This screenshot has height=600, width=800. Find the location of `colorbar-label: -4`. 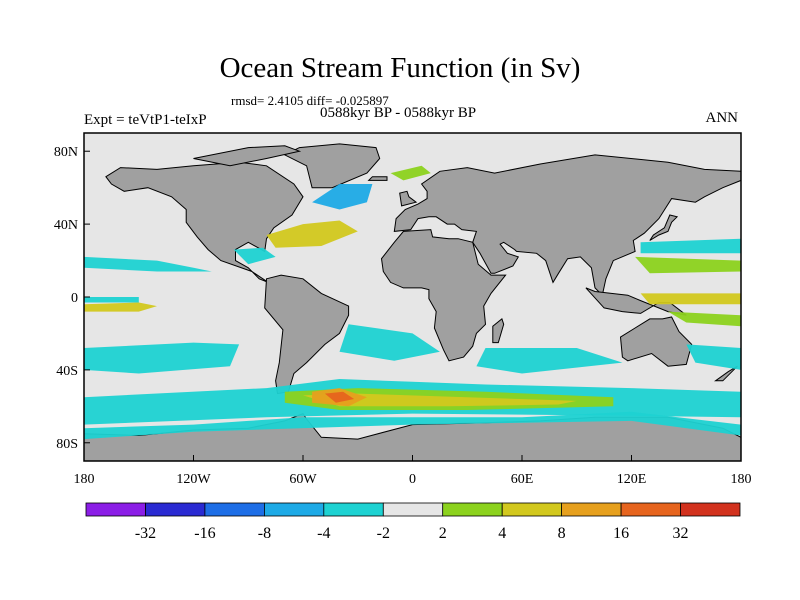

colorbar-label: -4 is located at coordinates (323, 533).